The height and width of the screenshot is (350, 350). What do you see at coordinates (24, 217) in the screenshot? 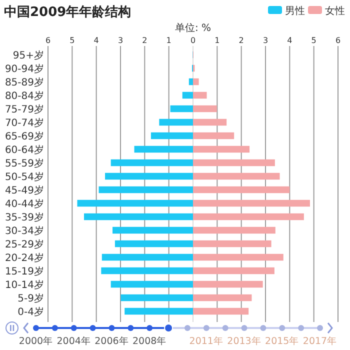
I see `y-tick-label: 35-39岁` at bounding box center [24, 217].